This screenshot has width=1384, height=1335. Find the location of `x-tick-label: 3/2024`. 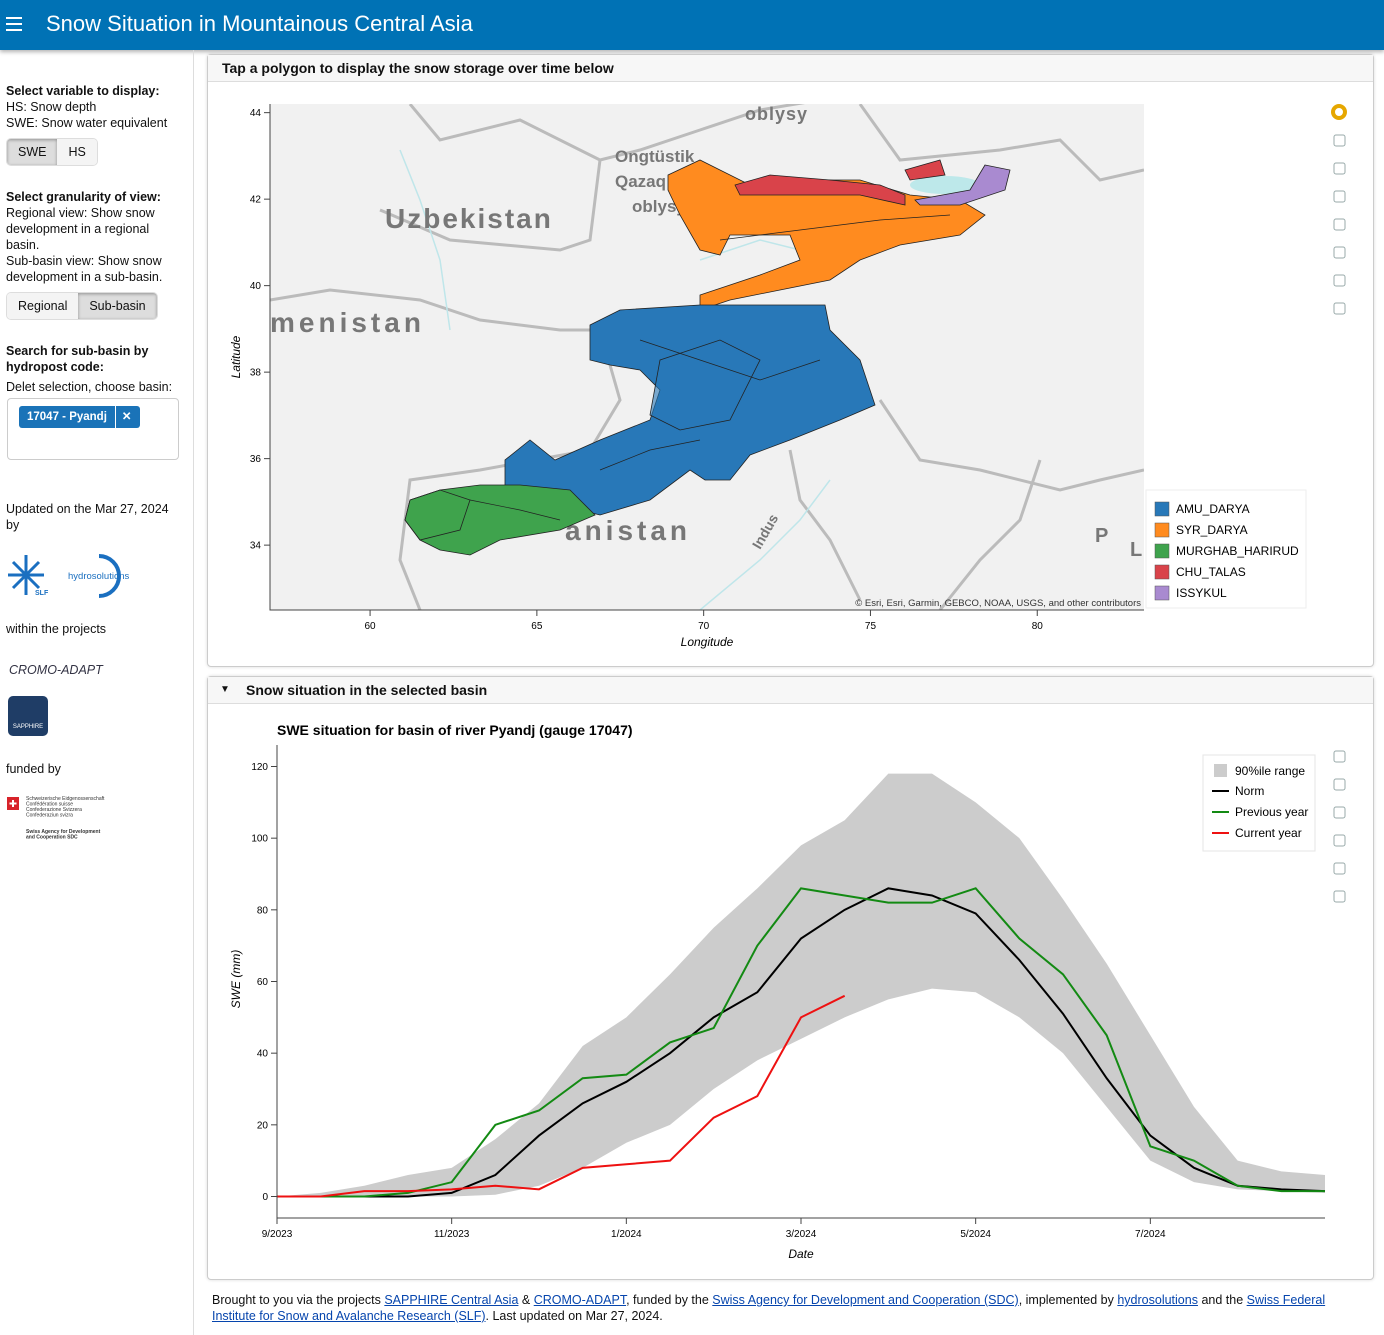

x-tick-label: 3/2024 is located at coordinates (801, 1234).